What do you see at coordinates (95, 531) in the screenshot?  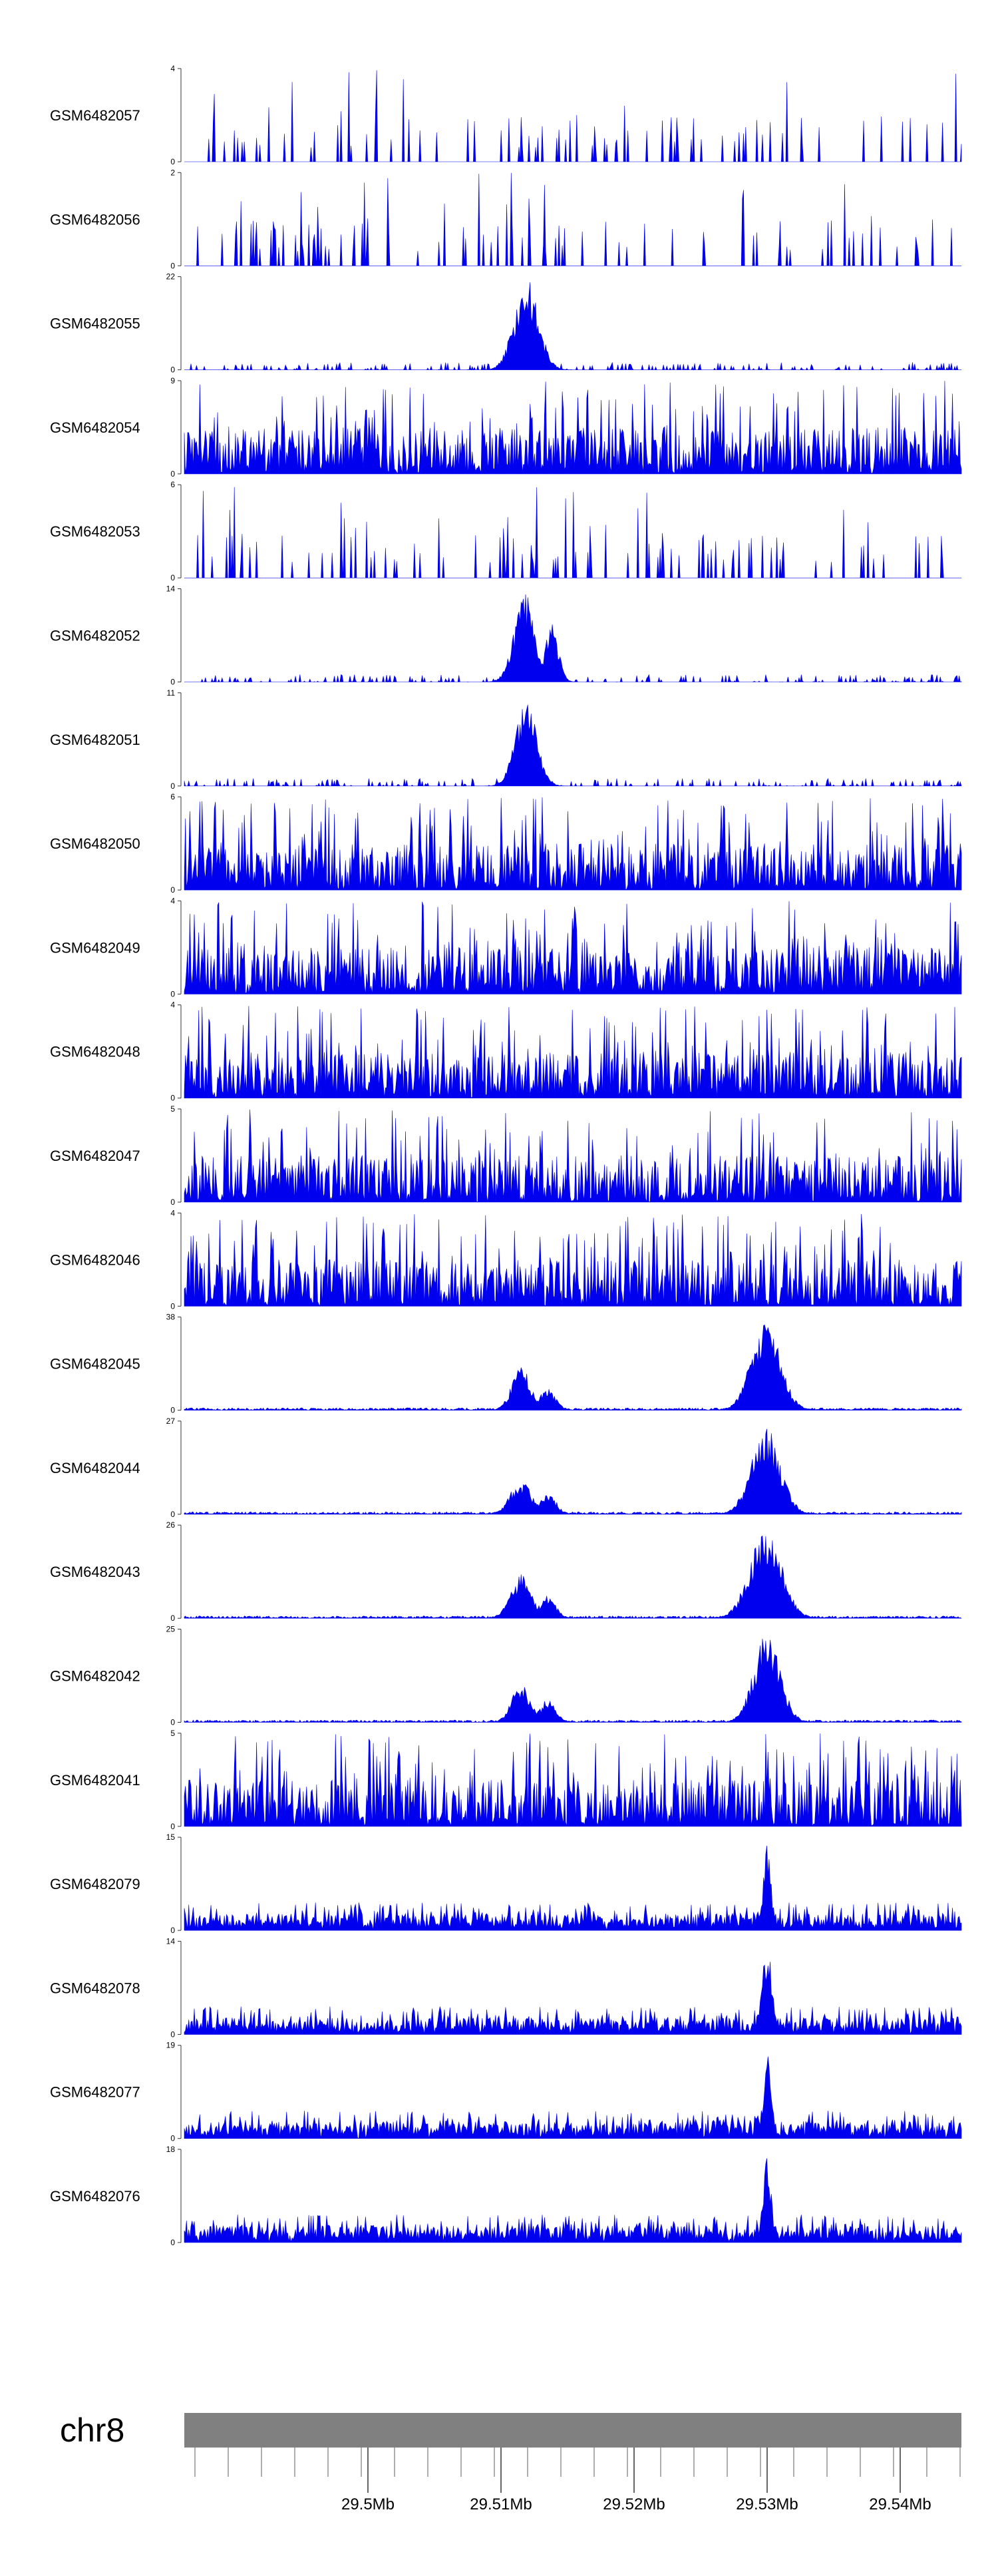 I see `track-label: GSM6482053` at bounding box center [95, 531].